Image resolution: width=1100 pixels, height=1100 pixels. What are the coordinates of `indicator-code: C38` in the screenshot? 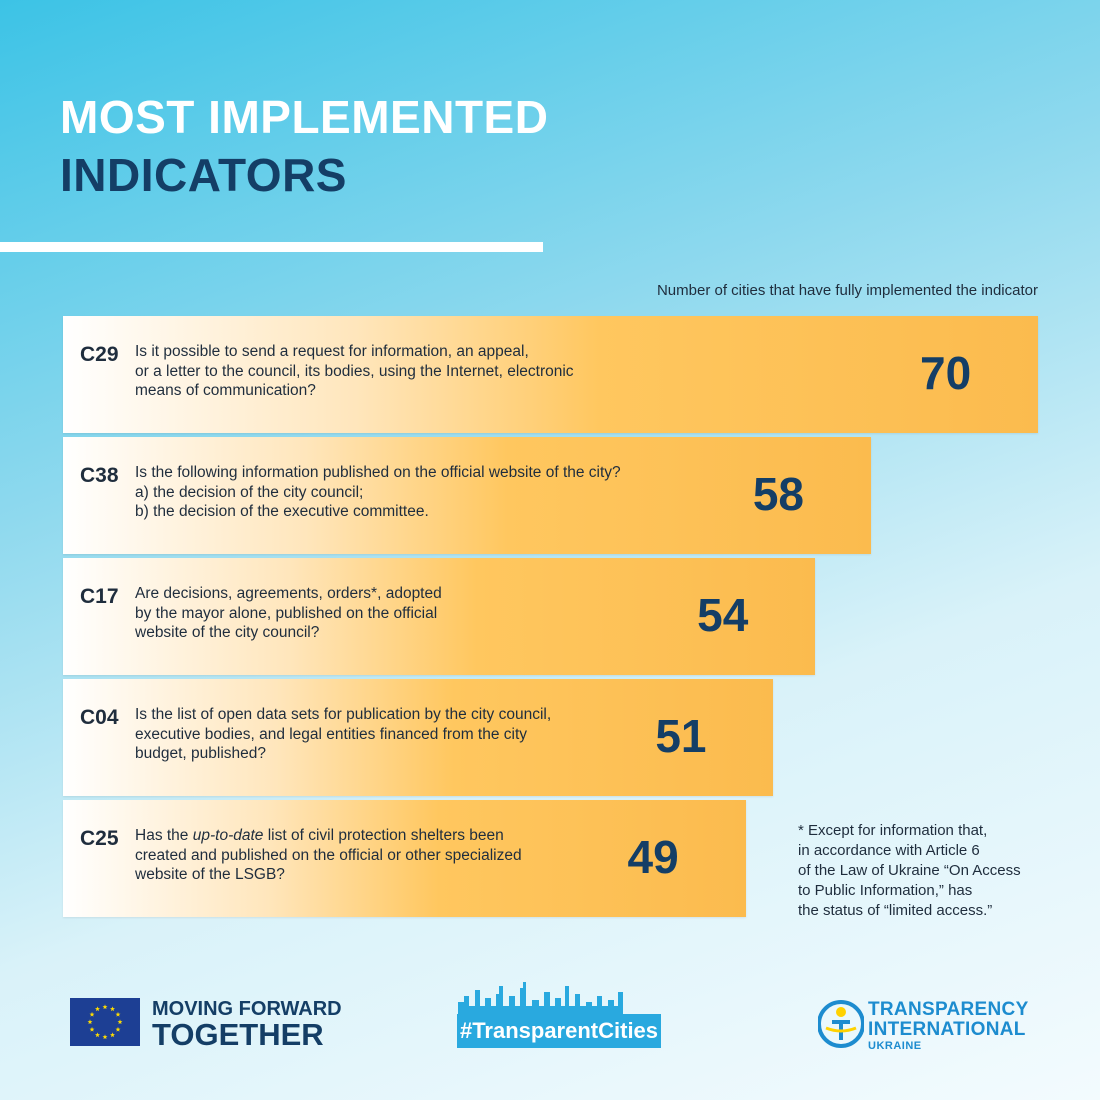 It's located at (99, 475).